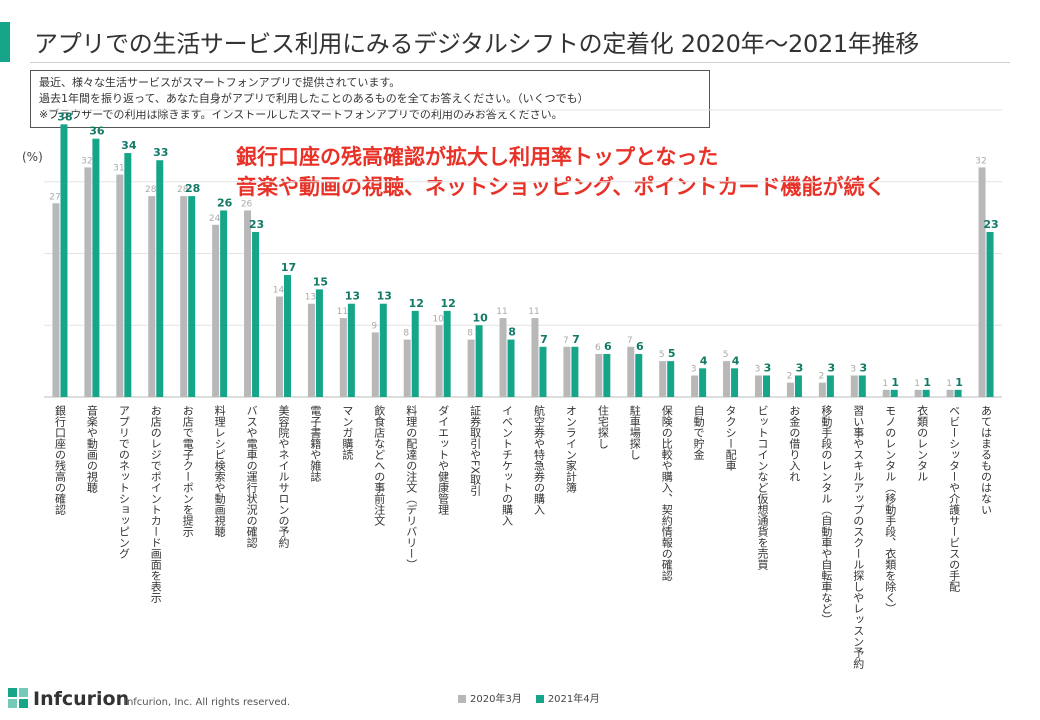 This screenshot has width=1040, height=720. What do you see at coordinates (416, 303) in the screenshot?
I see `data-label-2021-11: 12` at bounding box center [416, 303].